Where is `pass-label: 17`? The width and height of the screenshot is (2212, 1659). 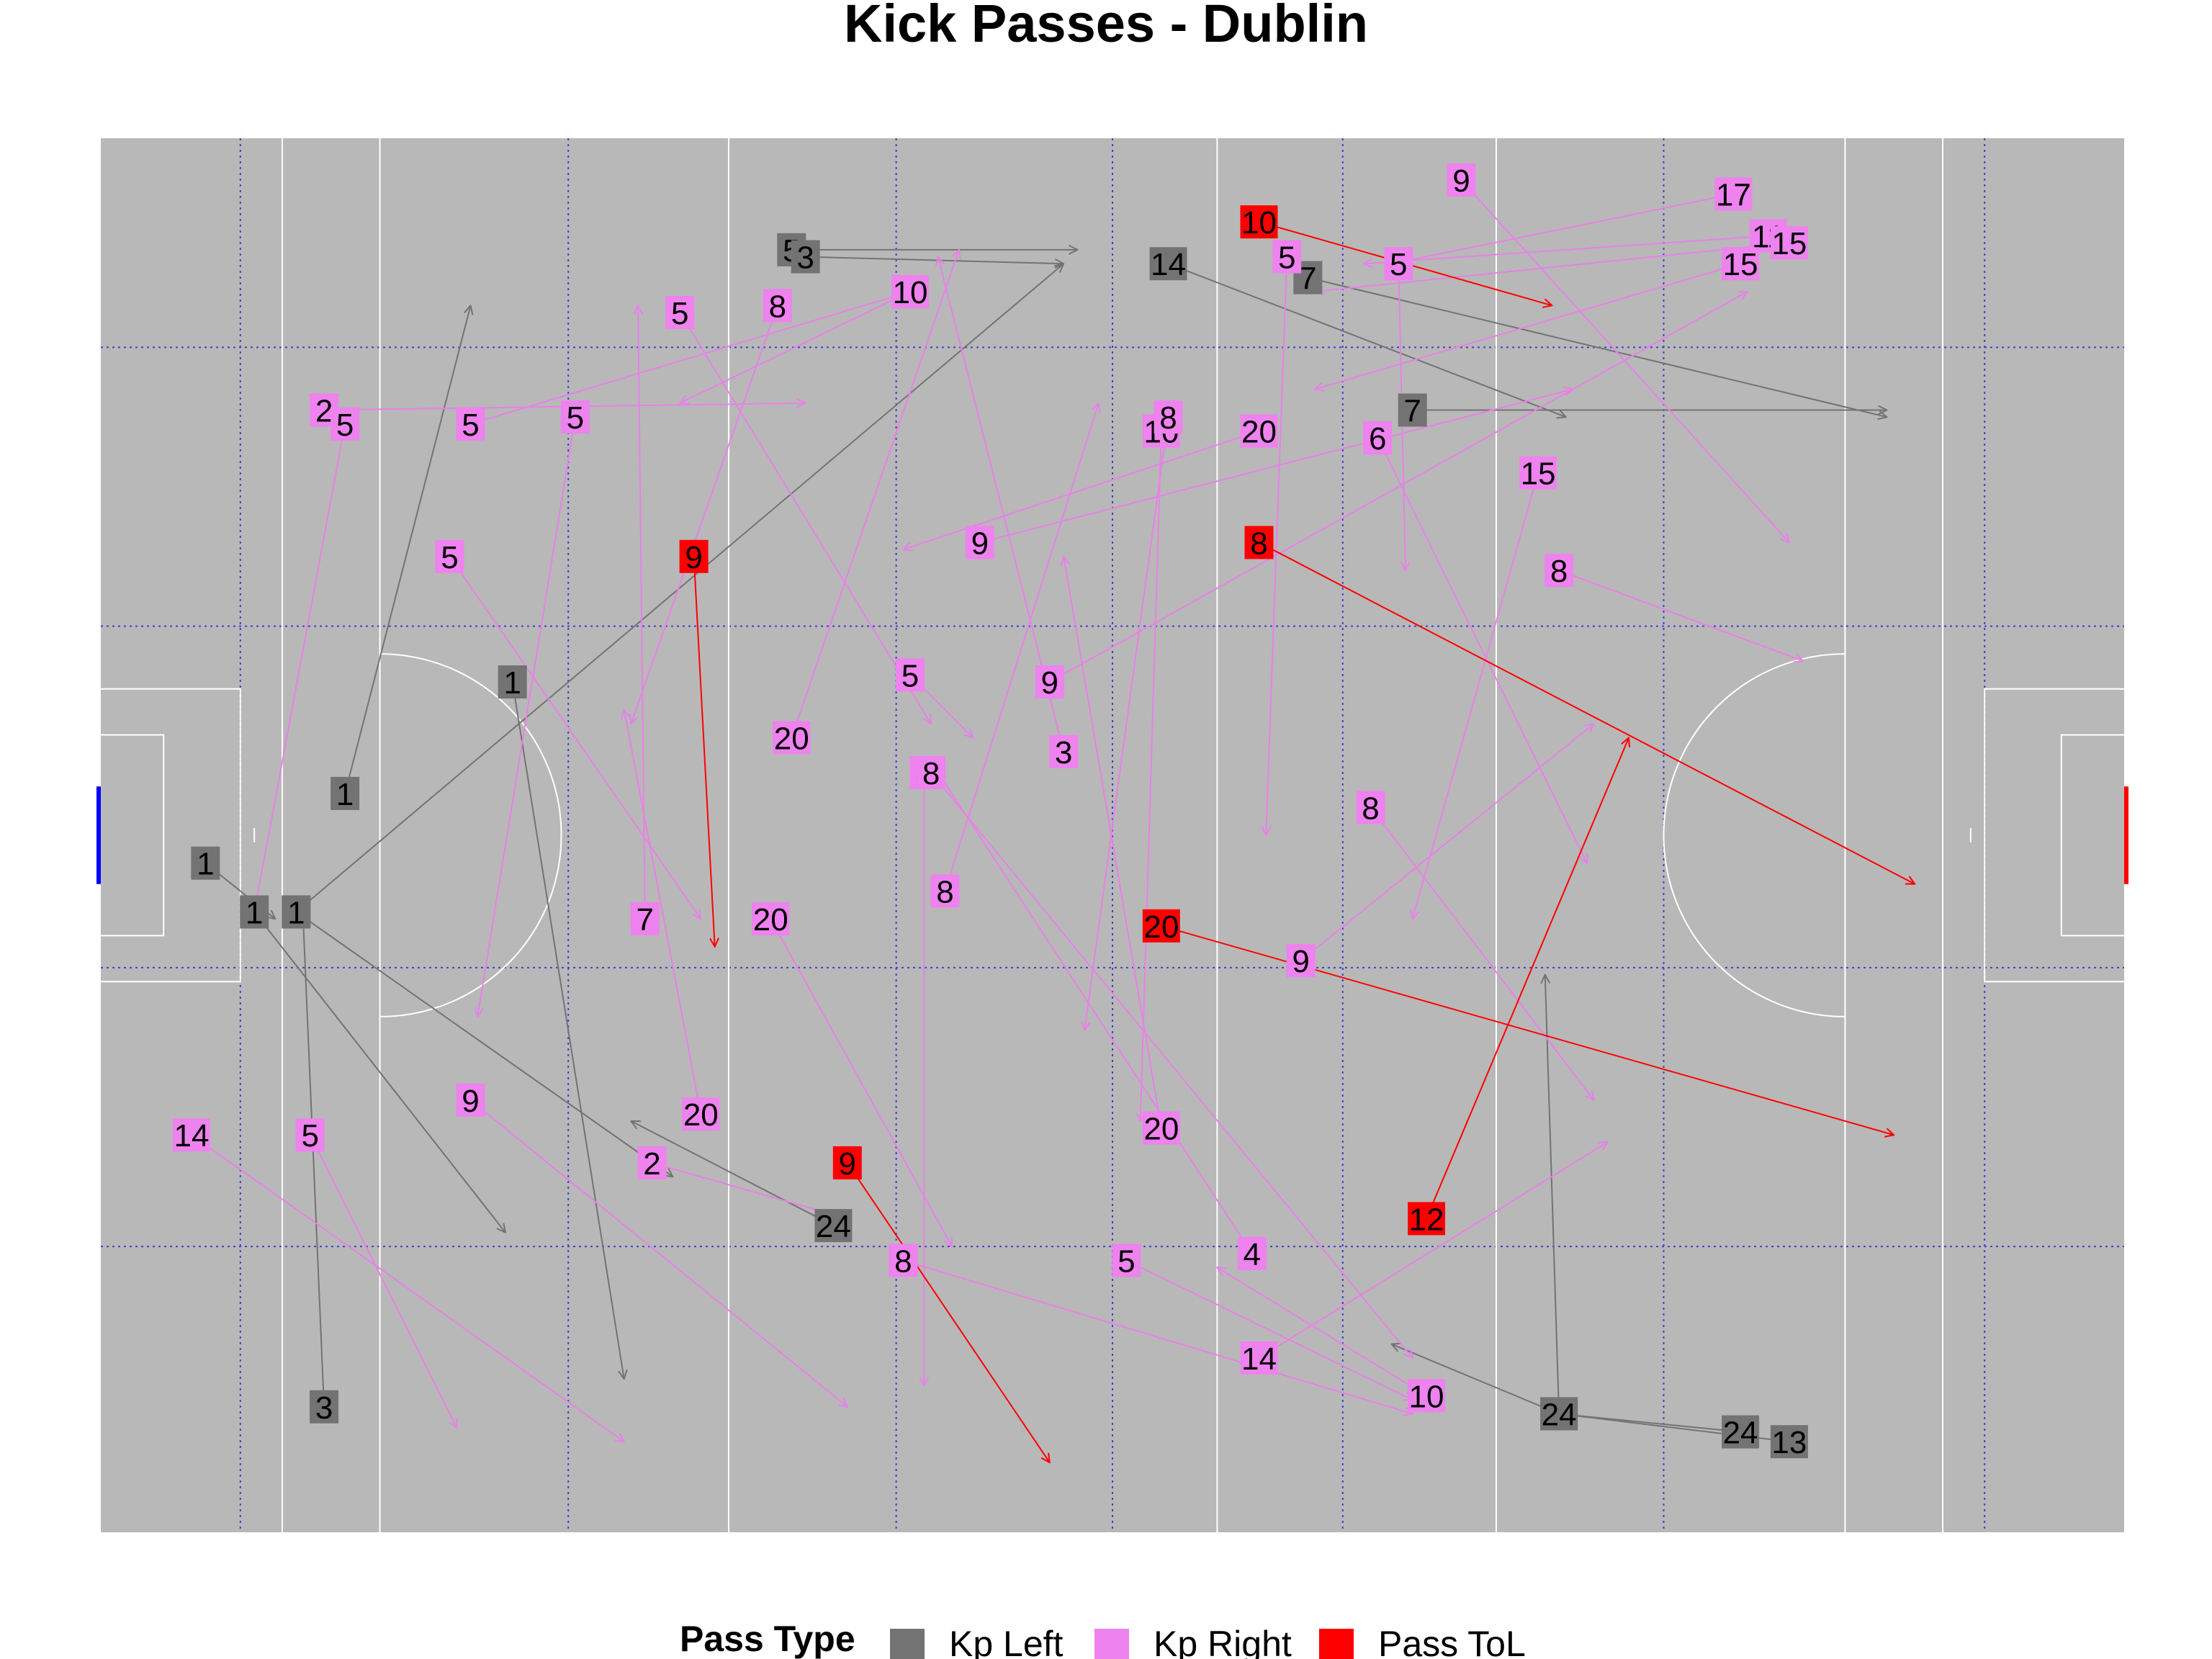
pass-label: 17 is located at coordinates (1734, 195).